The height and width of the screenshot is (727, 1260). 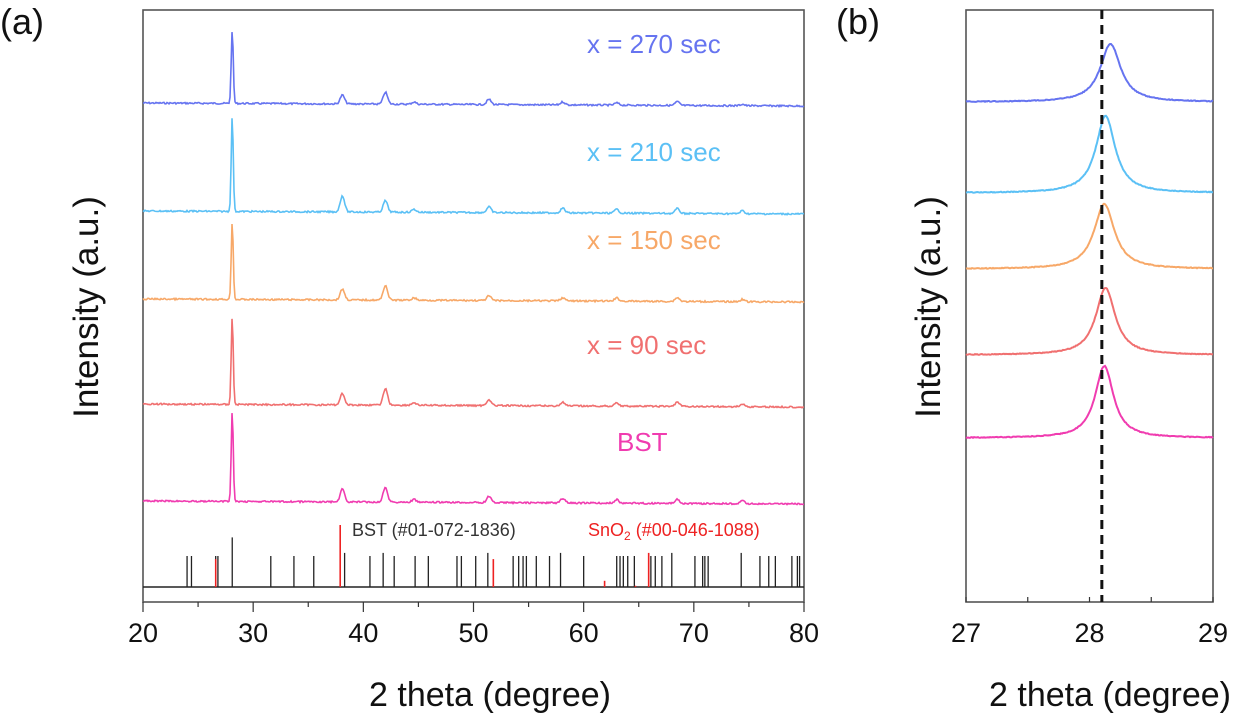 I want to click on reference-code: (#00-046-1088), so click(x=695, y=530).